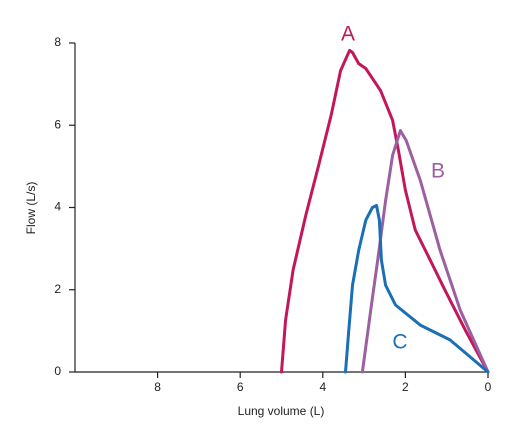 This screenshot has height=433, width=521. Describe the element at coordinates (240, 387) in the screenshot. I see `x-tick-label: 6` at that location.